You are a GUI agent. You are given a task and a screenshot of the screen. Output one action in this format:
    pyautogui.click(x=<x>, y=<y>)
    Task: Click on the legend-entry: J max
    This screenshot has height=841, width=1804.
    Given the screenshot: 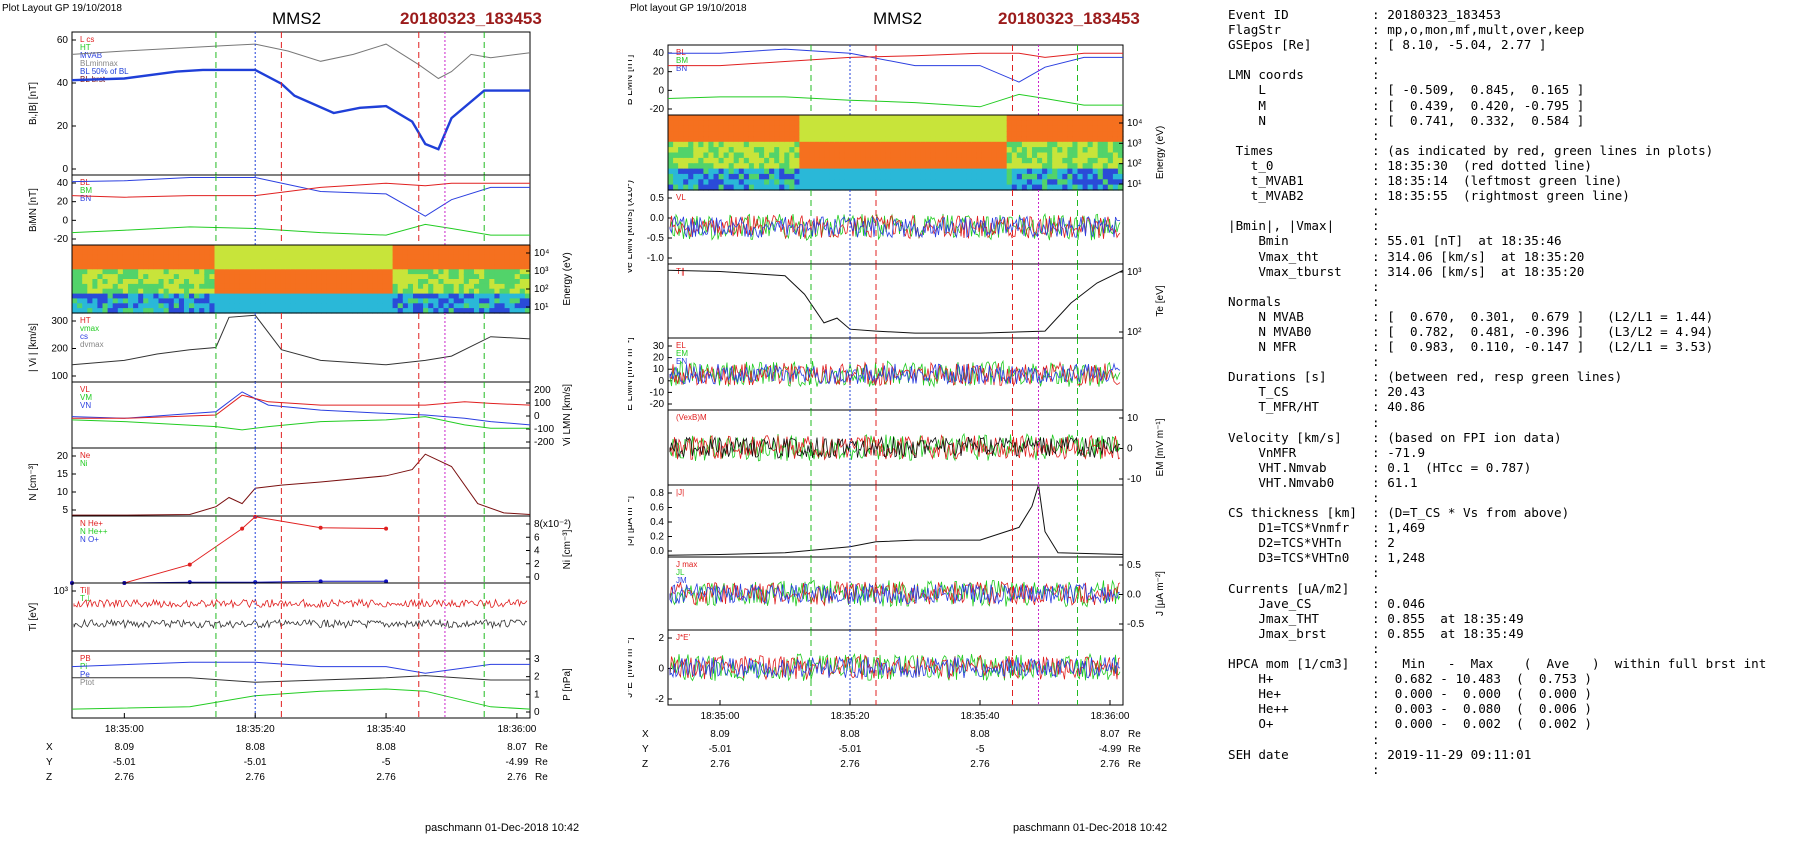 What is the action you would take?
    pyautogui.click(x=686, y=564)
    